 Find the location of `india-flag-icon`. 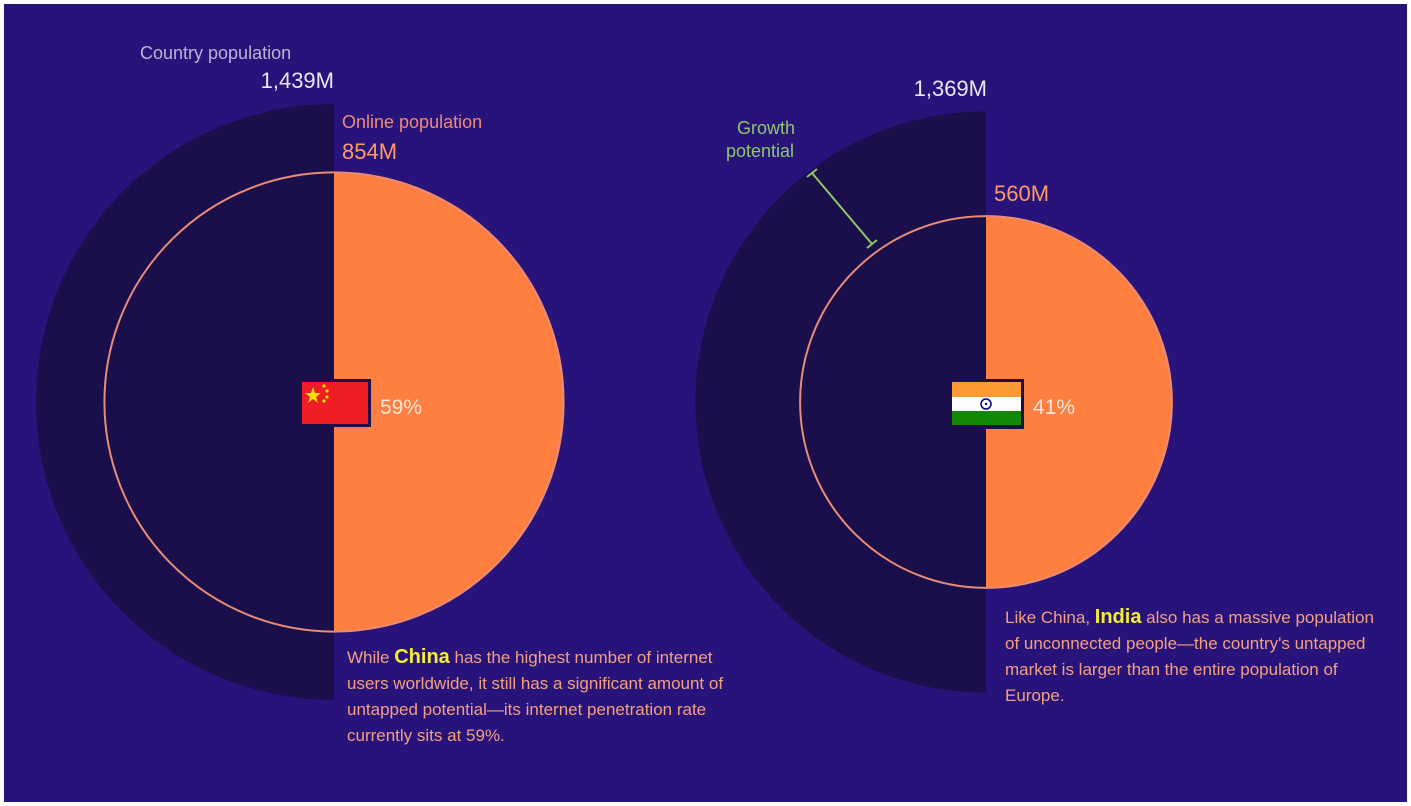

india-flag-icon is located at coordinates (986, 404).